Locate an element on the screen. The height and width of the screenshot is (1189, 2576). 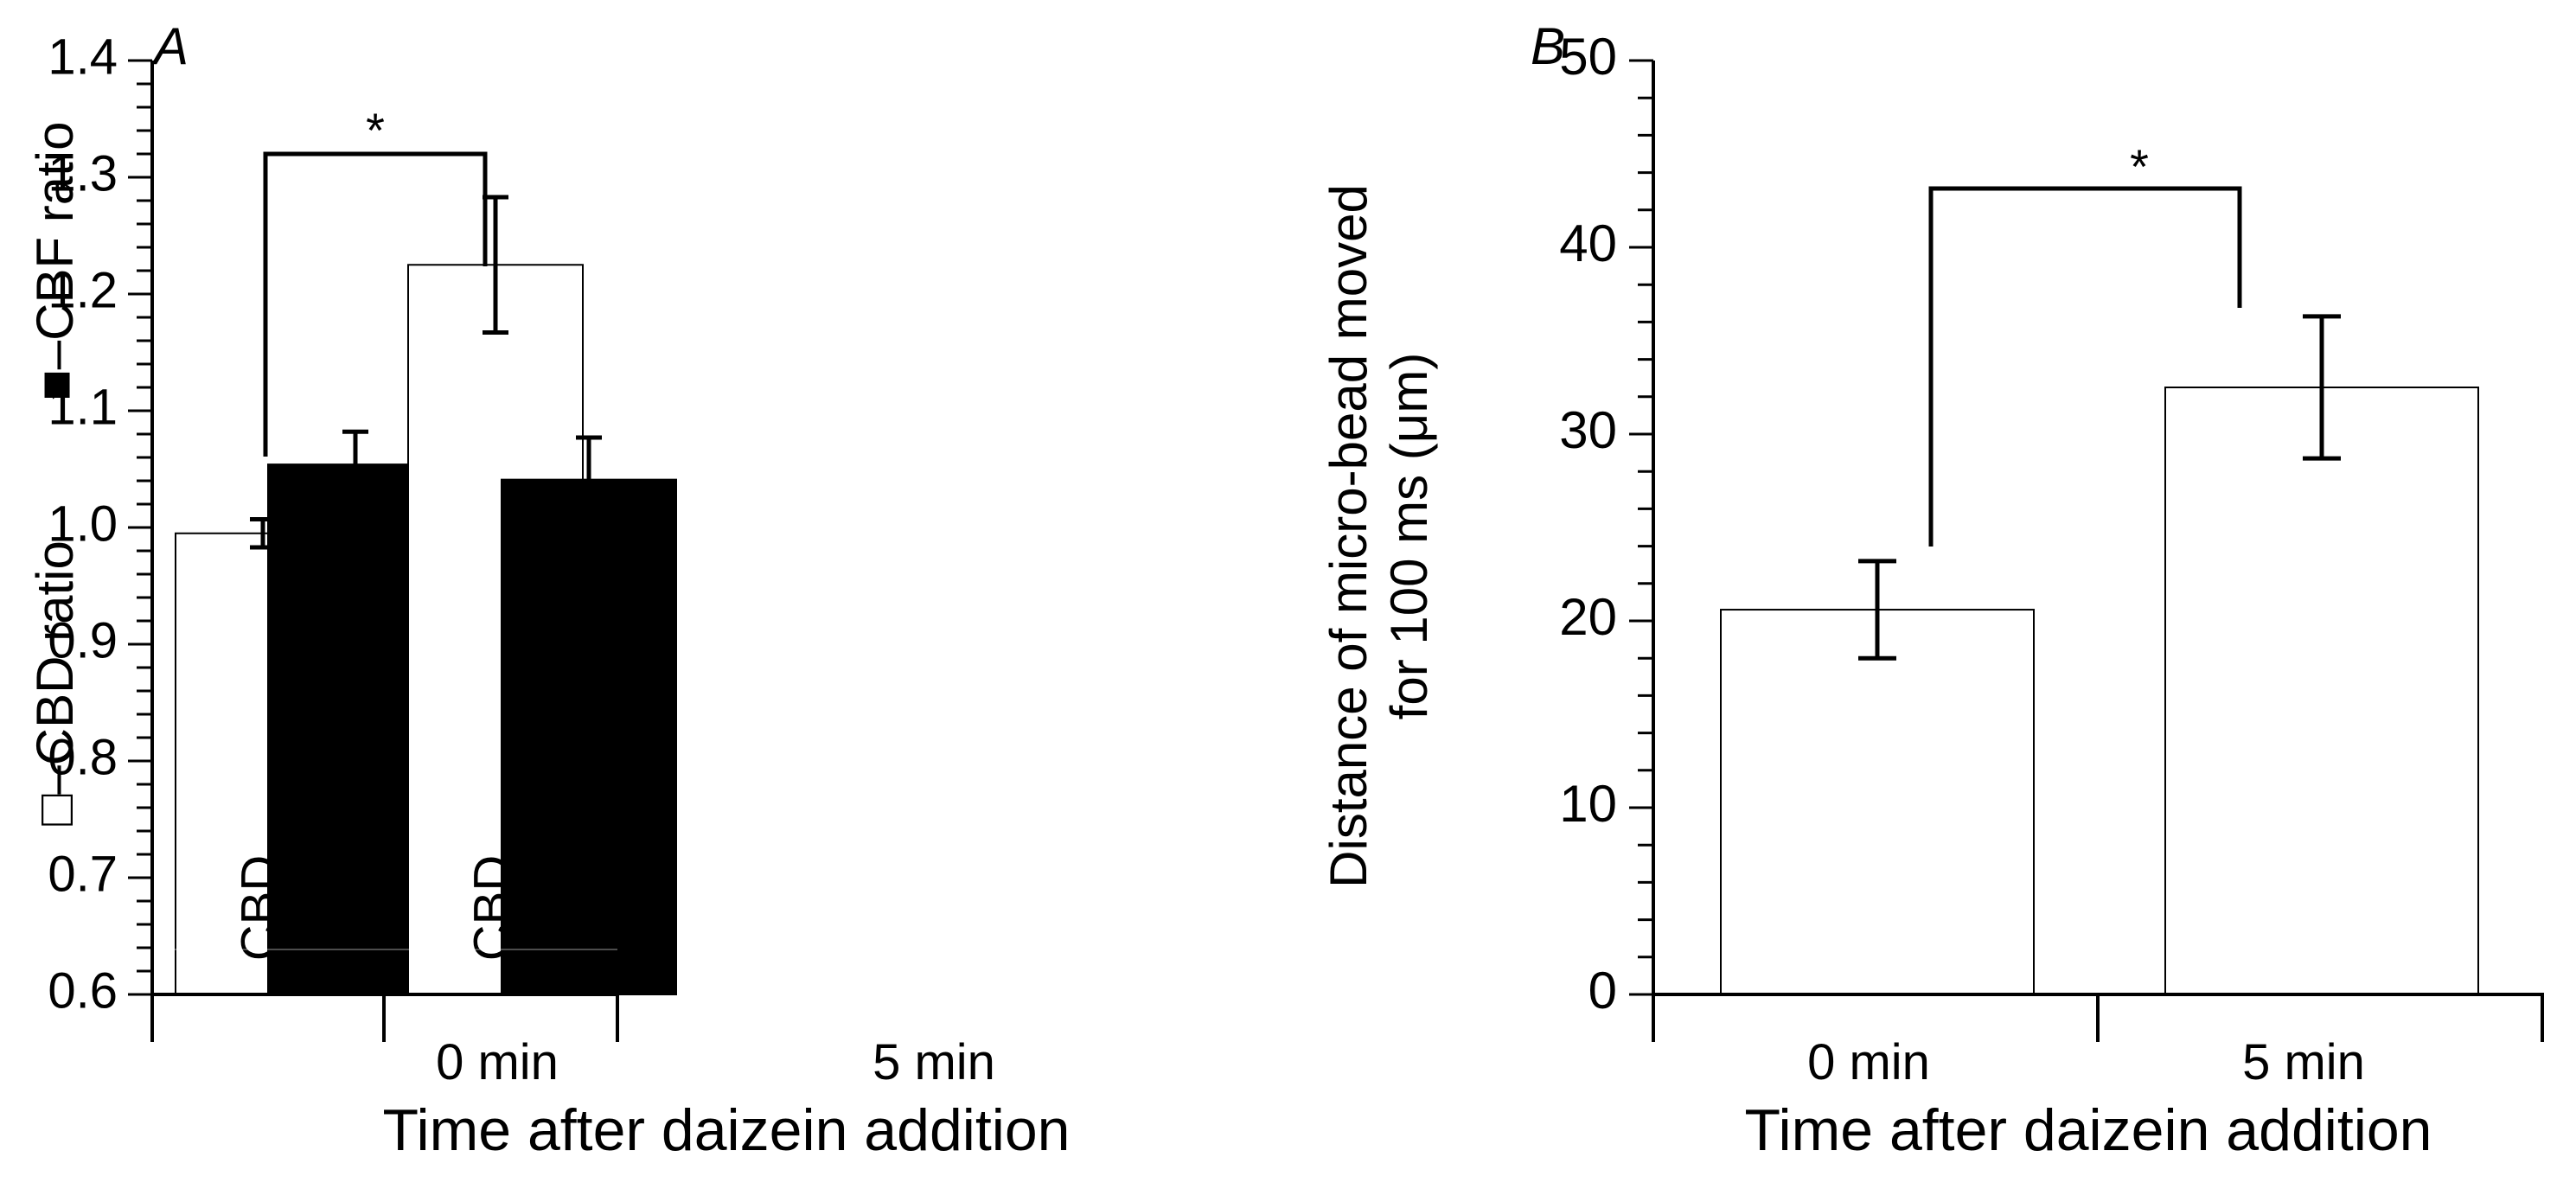
panel-b-category-label: 5 min is located at coordinates (2304, 1062).